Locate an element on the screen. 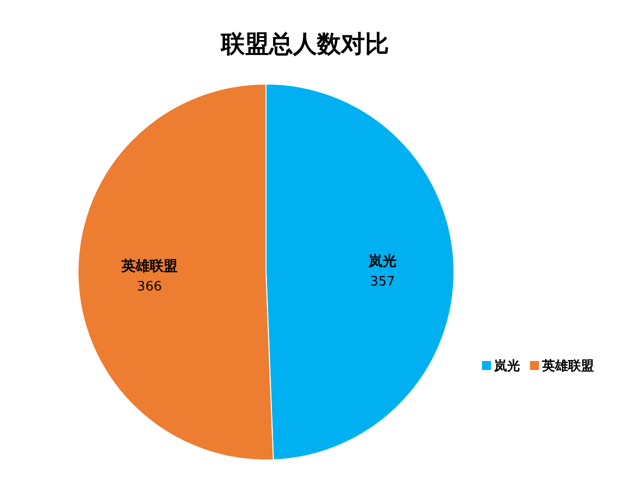 The width and height of the screenshot is (636, 492). legend-label: 英雄联盟 is located at coordinates (567, 366).